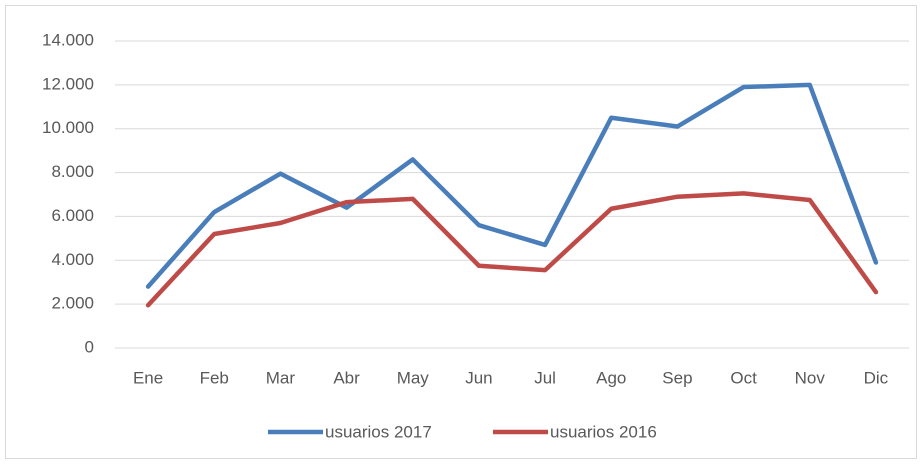  What do you see at coordinates (68, 39) in the screenshot?
I see `y-tick-label: 14.000` at bounding box center [68, 39].